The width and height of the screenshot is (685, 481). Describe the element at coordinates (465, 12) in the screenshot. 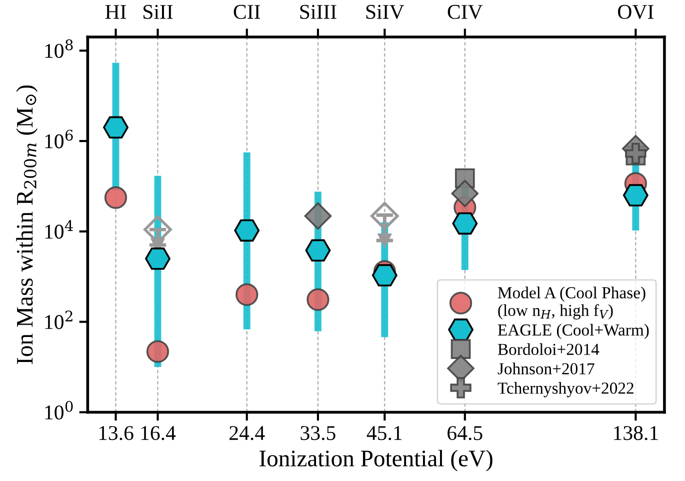

I see `annotation: CIV` at that location.